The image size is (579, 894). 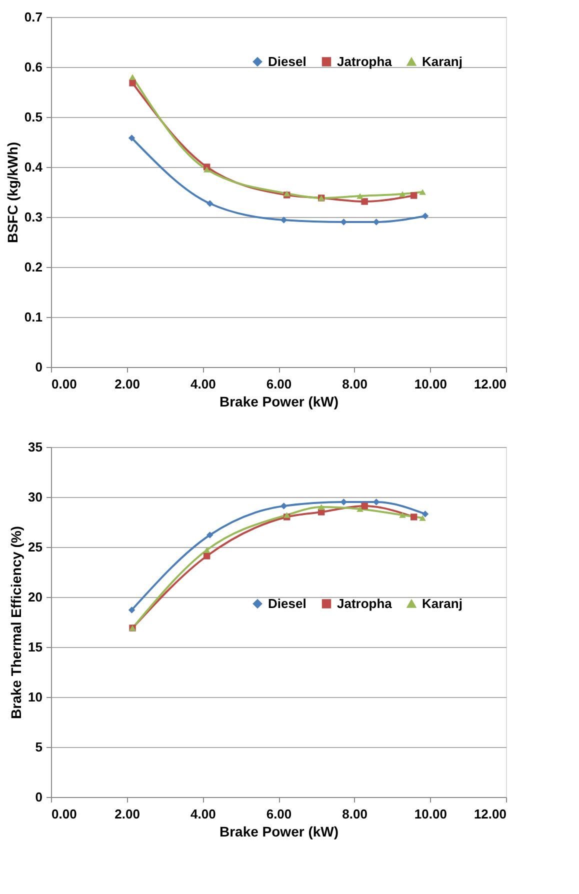 What do you see at coordinates (35, 547) in the screenshot?
I see `y-tick-label: 25` at bounding box center [35, 547].